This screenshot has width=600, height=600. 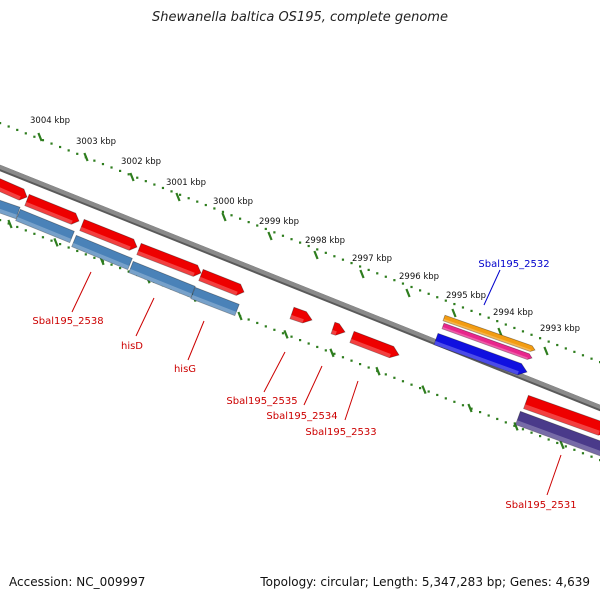 What do you see at coordinates (301, 416) in the screenshot?
I see `gene-label-sbal2534: Sbal195_2534` at bounding box center [301, 416].